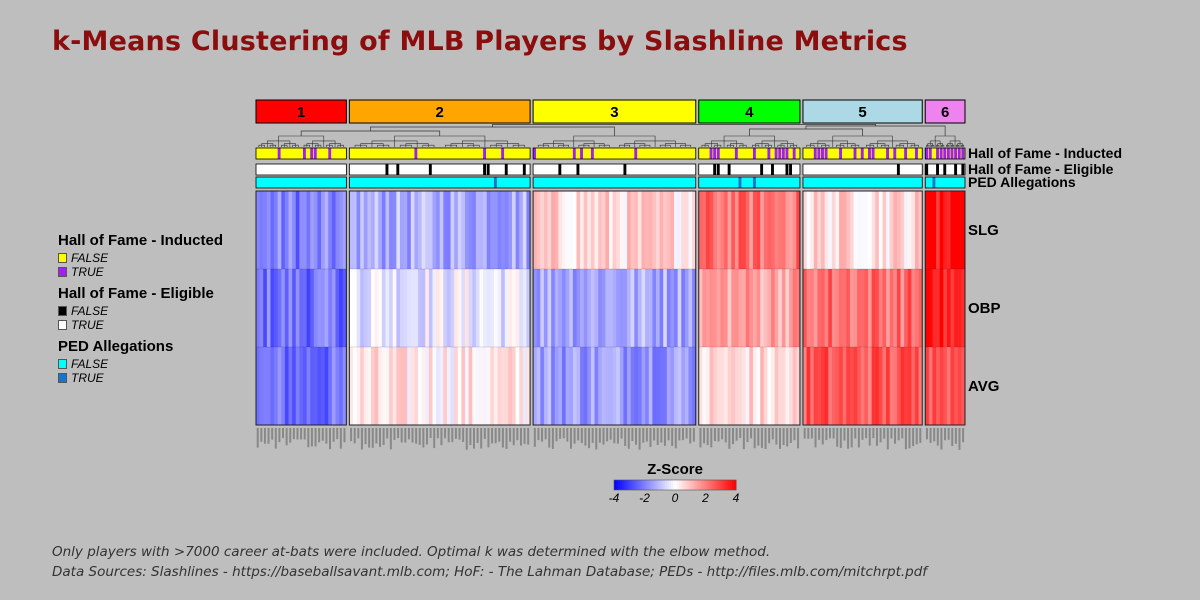  I want to click on color-scale-tick-label: 0, so click(675, 498).